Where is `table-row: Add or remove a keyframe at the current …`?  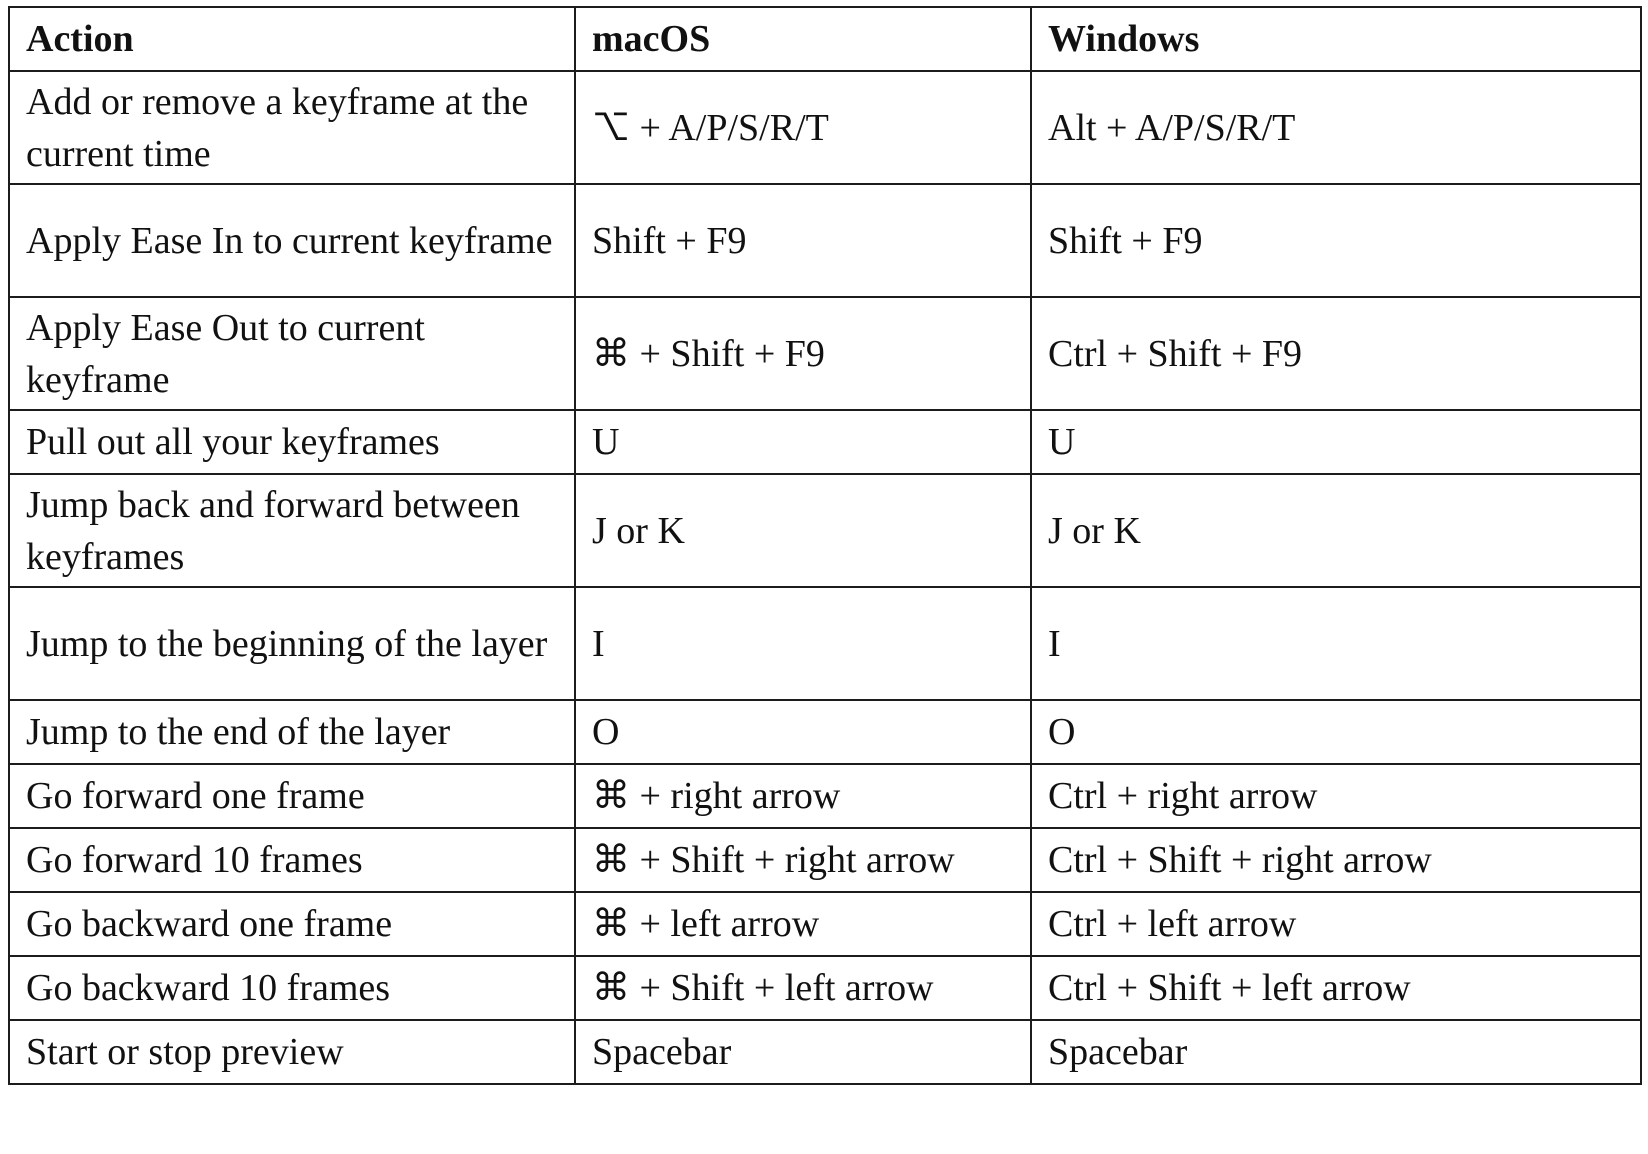
table-row: Add or remove a keyframe at the current … is located at coordinates (825, 127).